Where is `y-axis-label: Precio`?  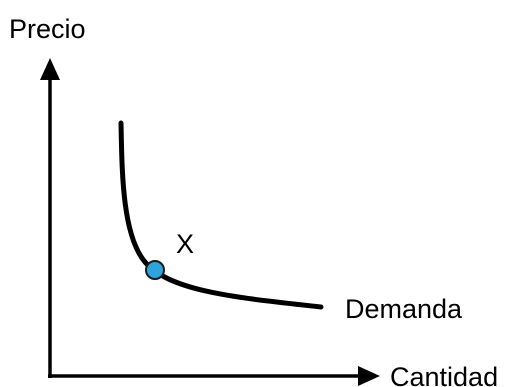 y-axis-label: Precio is located at coordinates (47, 29).